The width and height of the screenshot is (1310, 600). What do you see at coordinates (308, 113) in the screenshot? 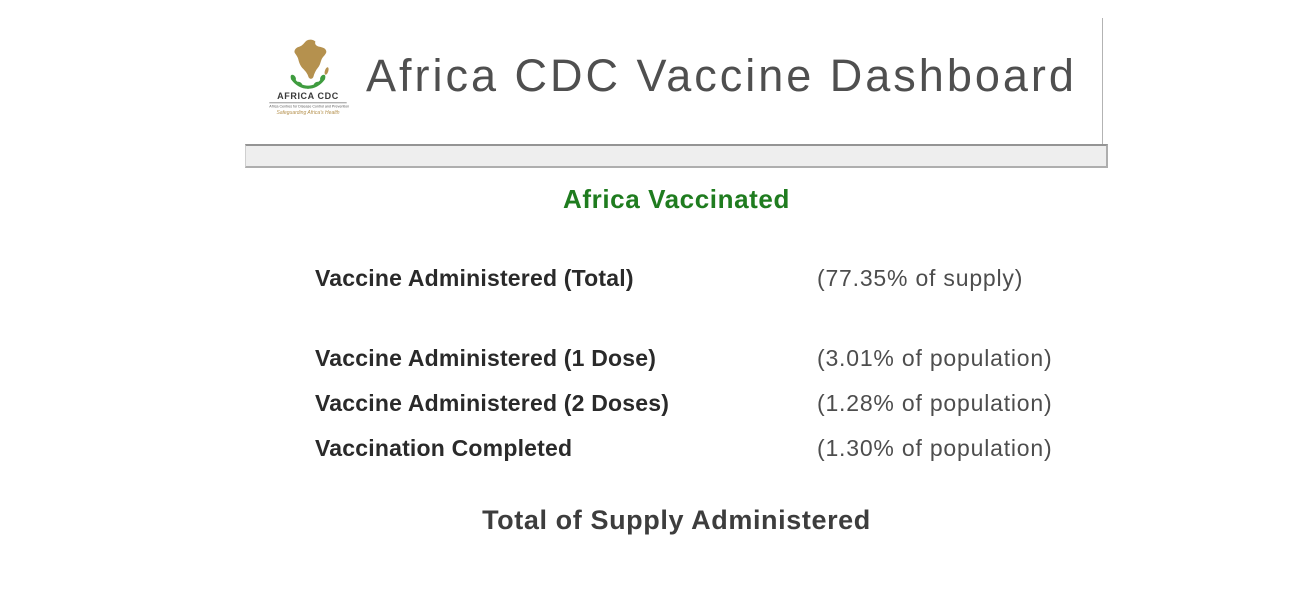
I see `logo-tagline: Safeguarding Africa's Health` at bounding box center [308, 113].